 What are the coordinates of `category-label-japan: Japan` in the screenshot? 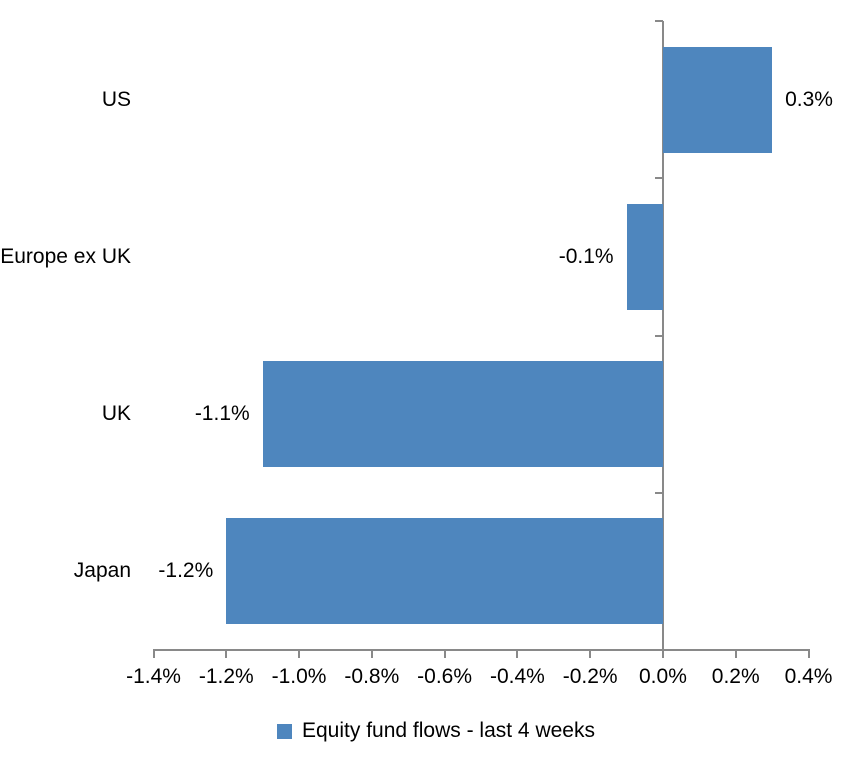 It's located at (102, 571).